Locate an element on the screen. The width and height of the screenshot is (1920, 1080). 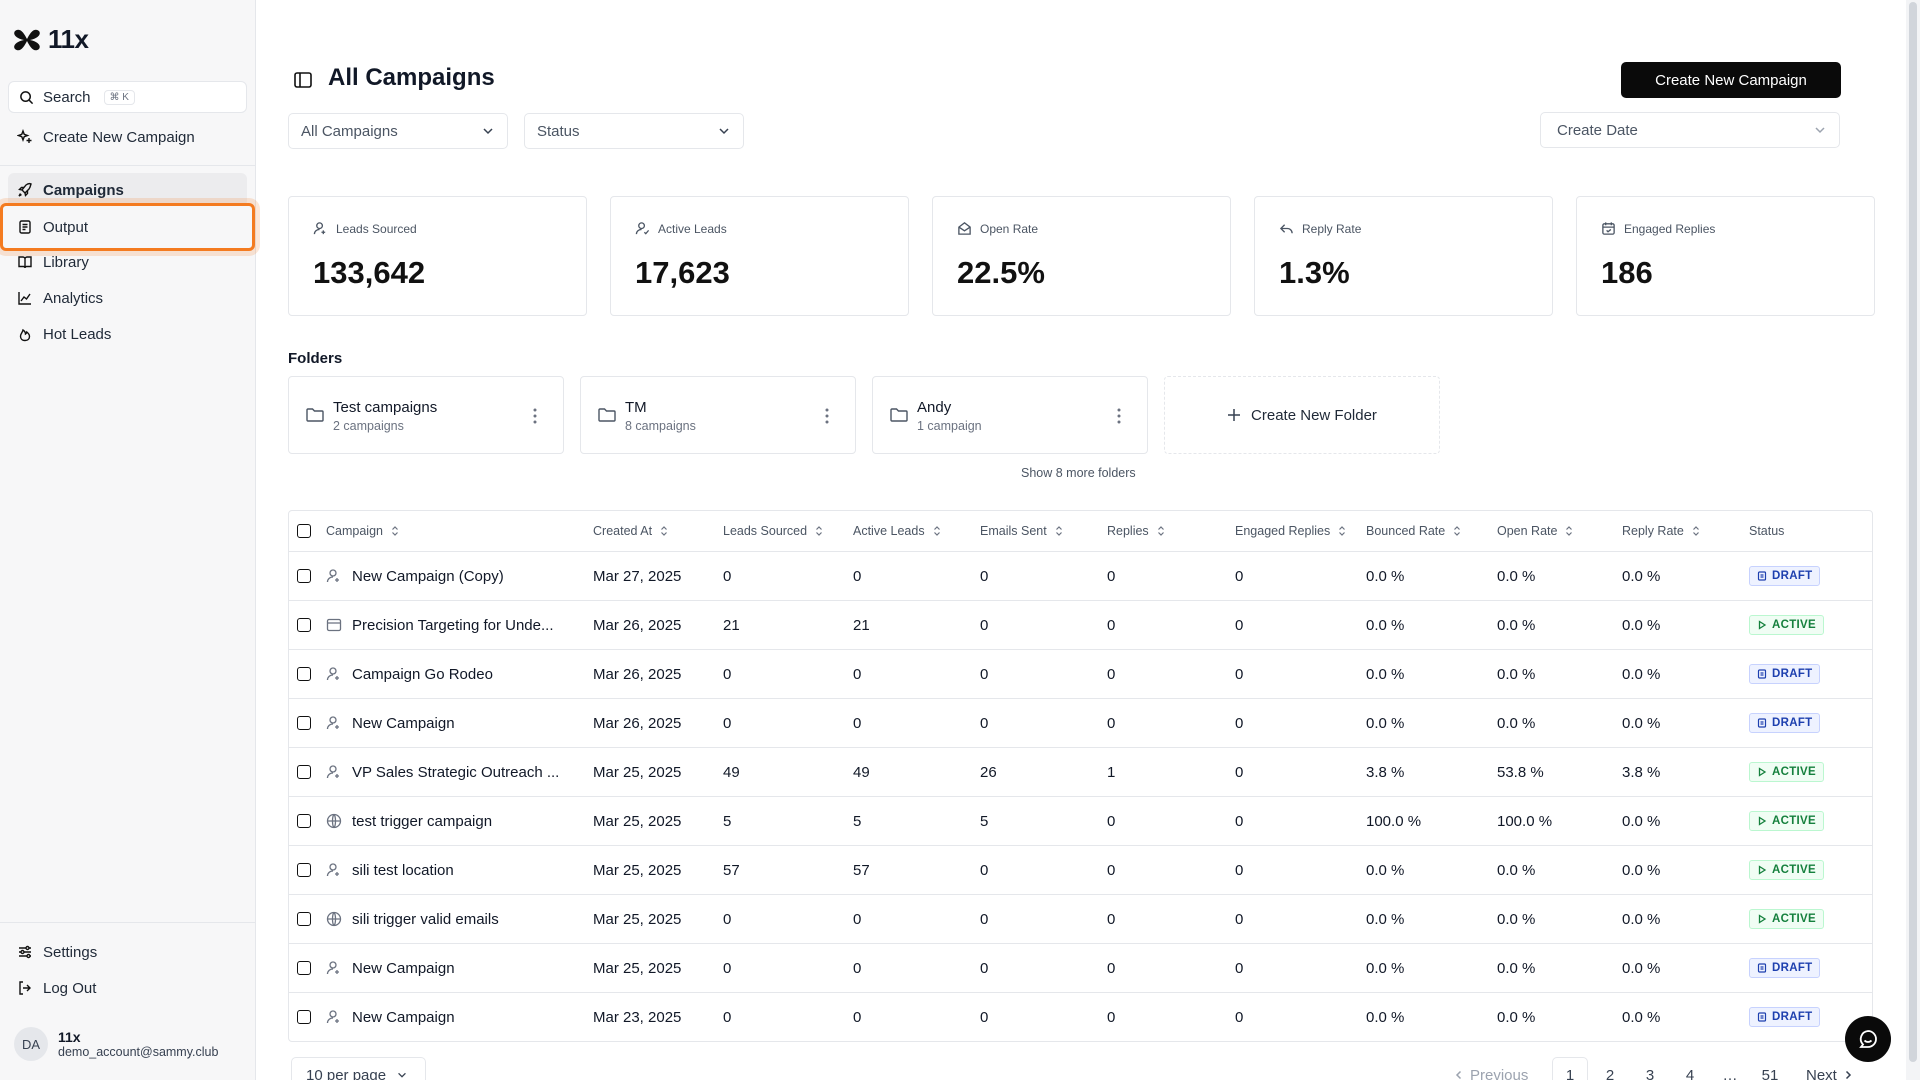
page-button-1: 1 is located at coordinates (1570, 1068).